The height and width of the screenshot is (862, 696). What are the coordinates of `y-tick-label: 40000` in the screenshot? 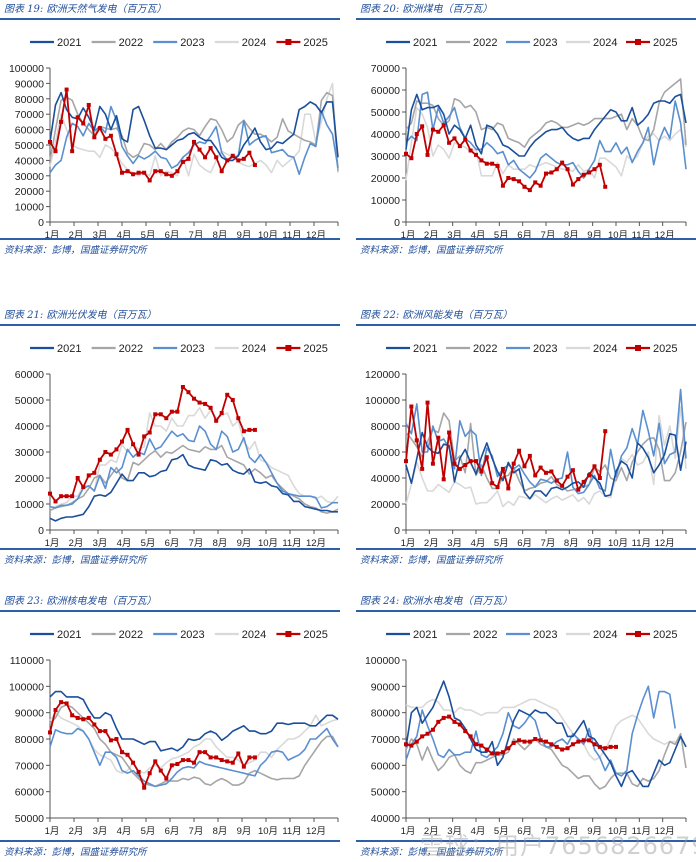 It's located at (29, 161).